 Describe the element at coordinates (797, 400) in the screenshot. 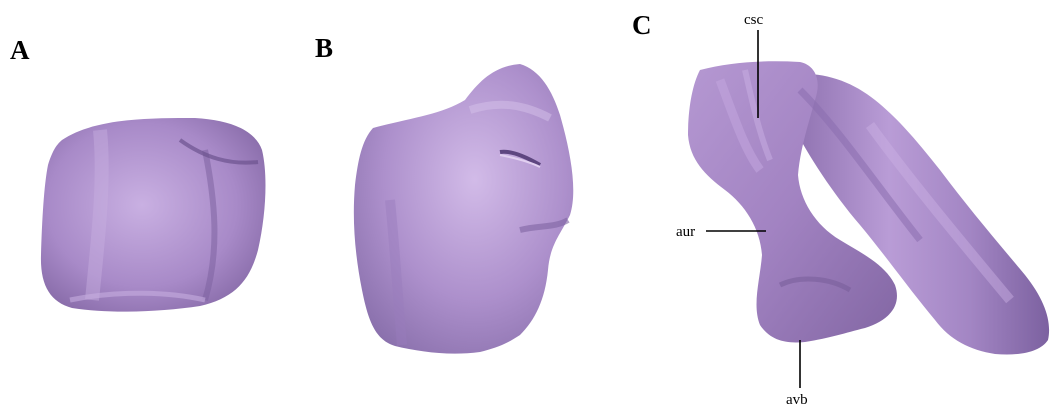

I see `annotation-avb-label: avb` at that location.